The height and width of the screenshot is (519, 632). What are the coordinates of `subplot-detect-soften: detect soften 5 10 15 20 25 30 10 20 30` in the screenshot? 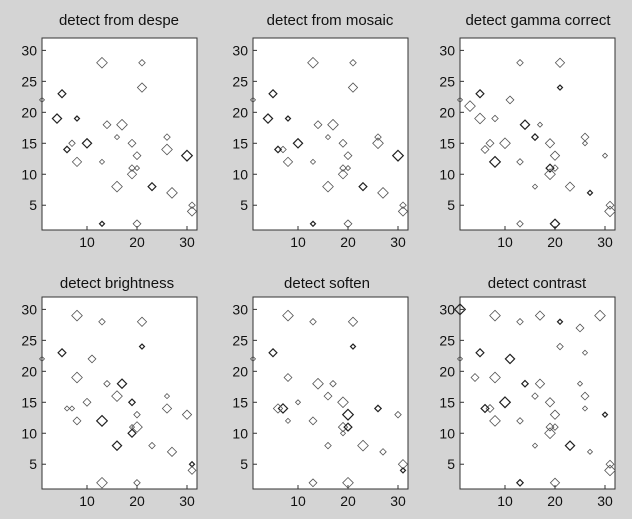 It's located at (320, 392).